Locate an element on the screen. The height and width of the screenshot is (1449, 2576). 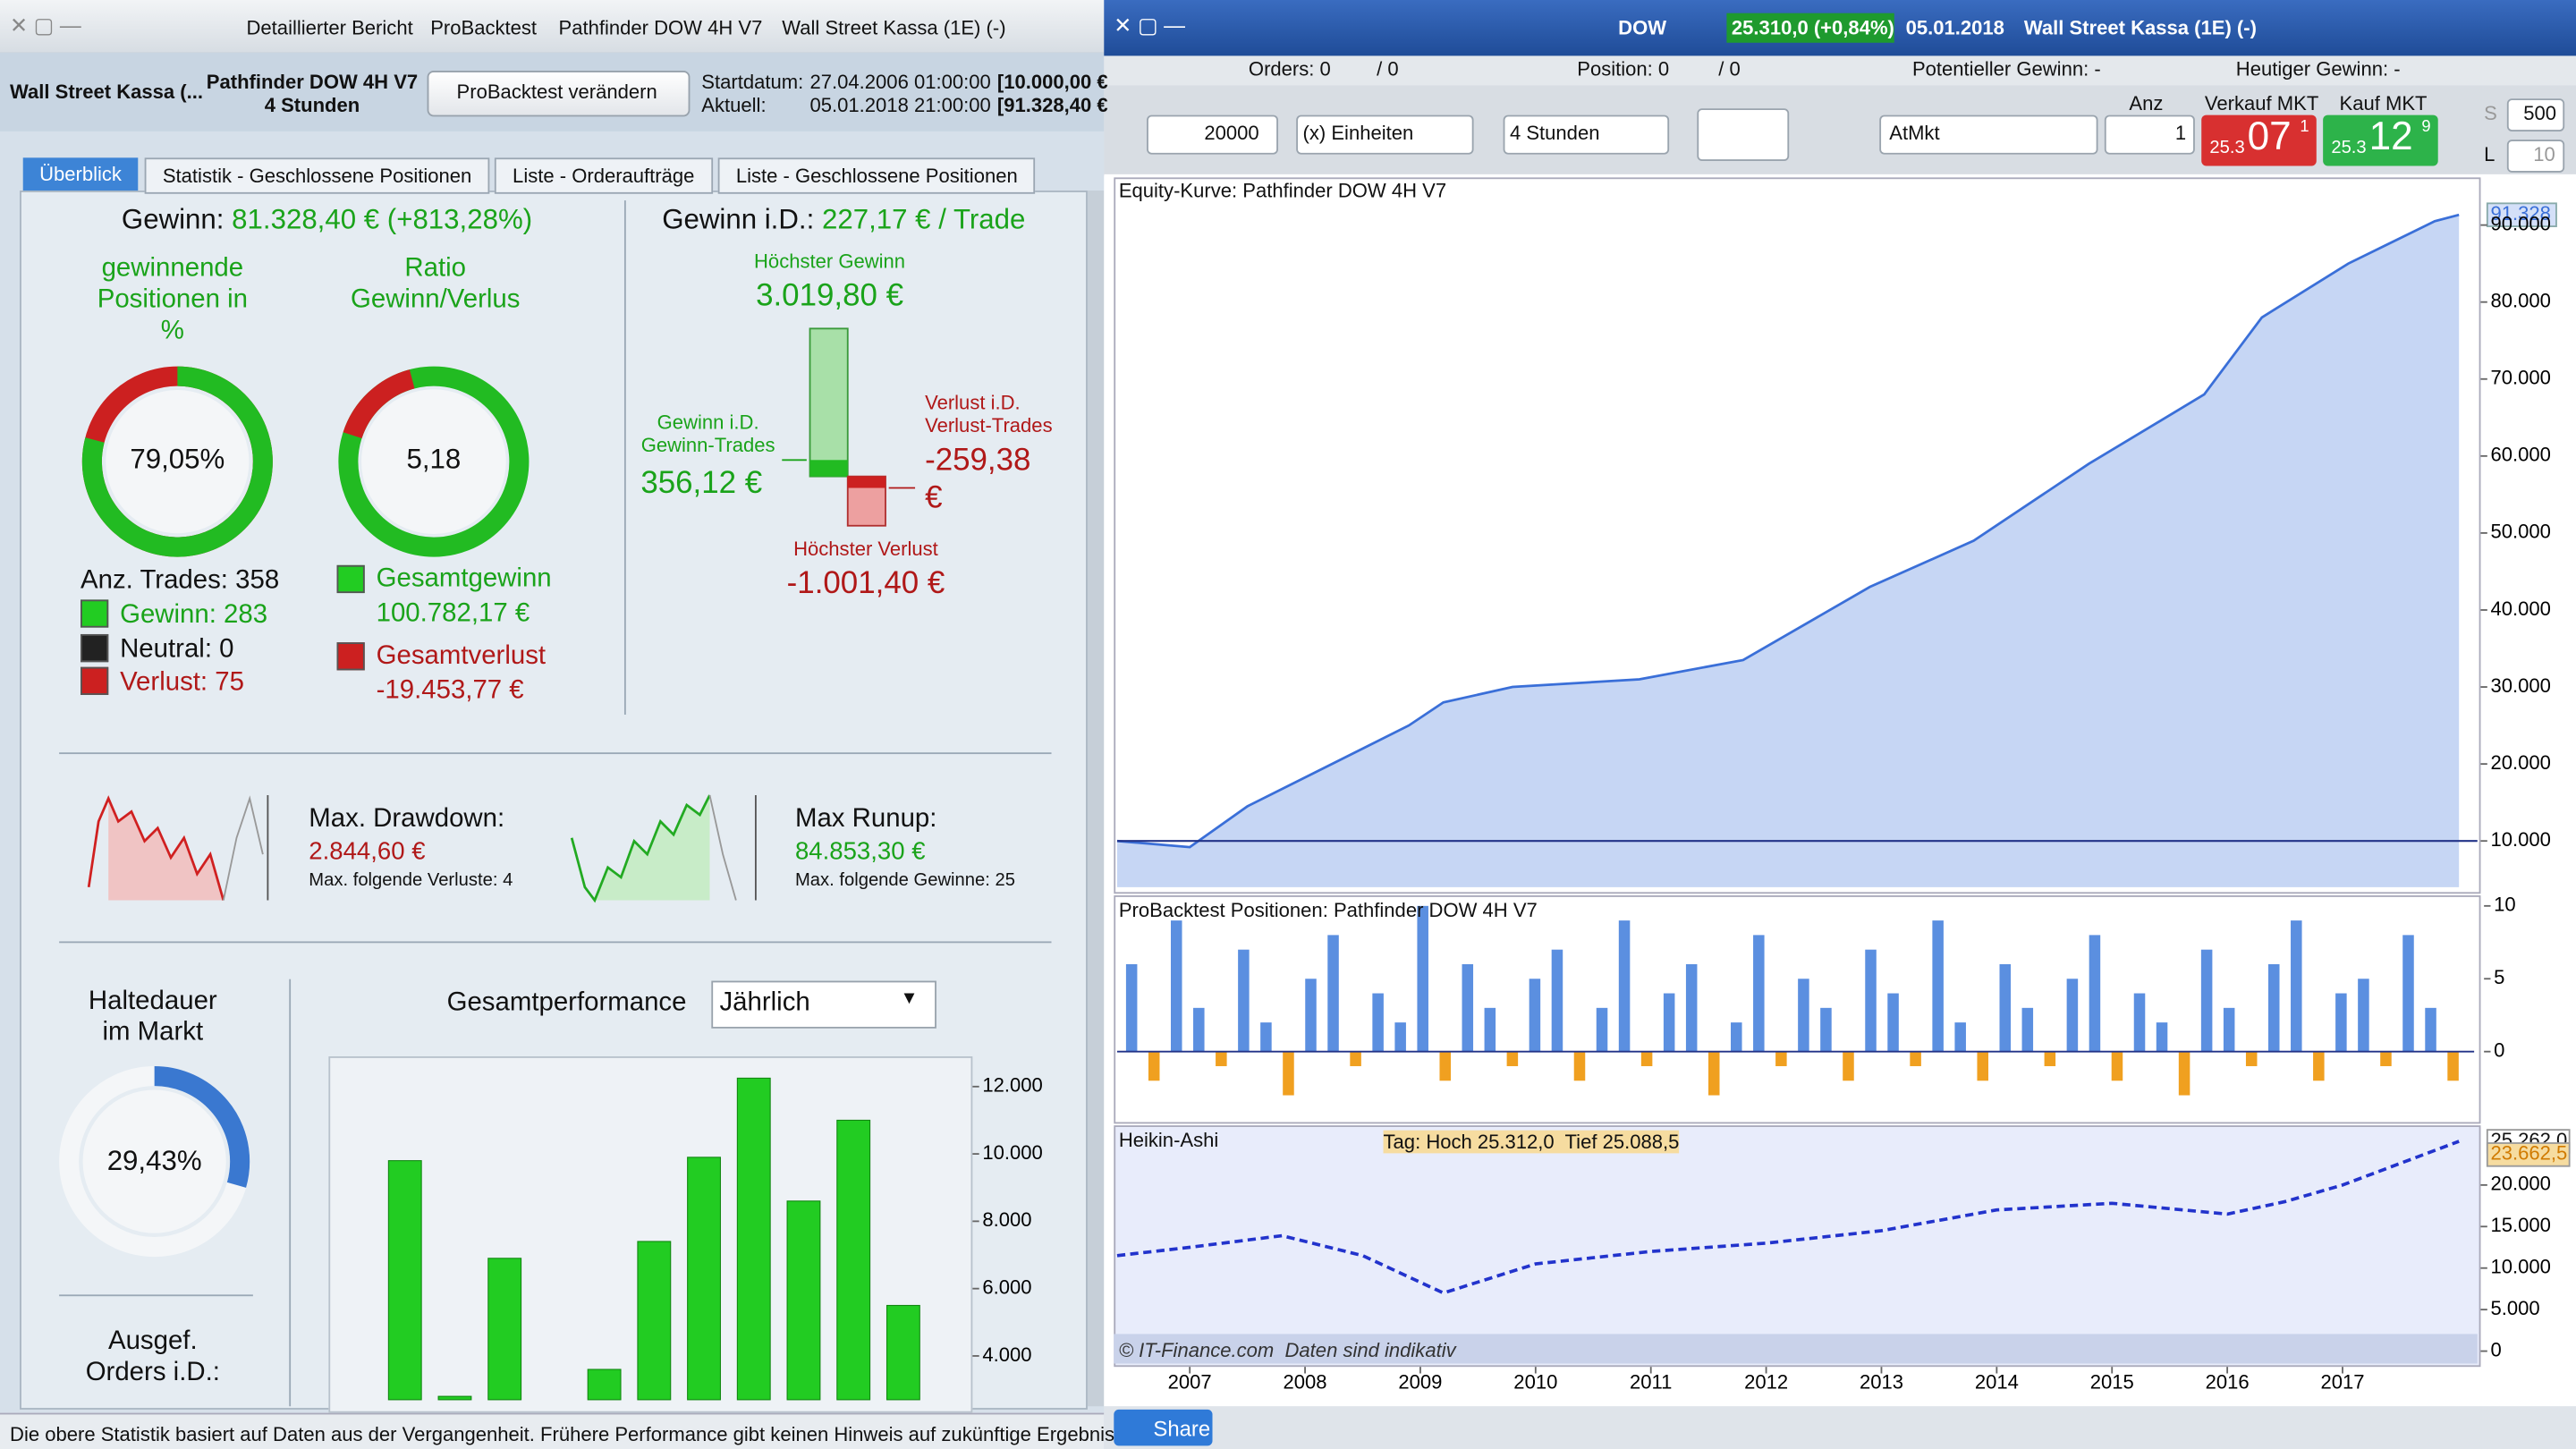
runup: 84.853,30 € is located at coordinates (860, 851).